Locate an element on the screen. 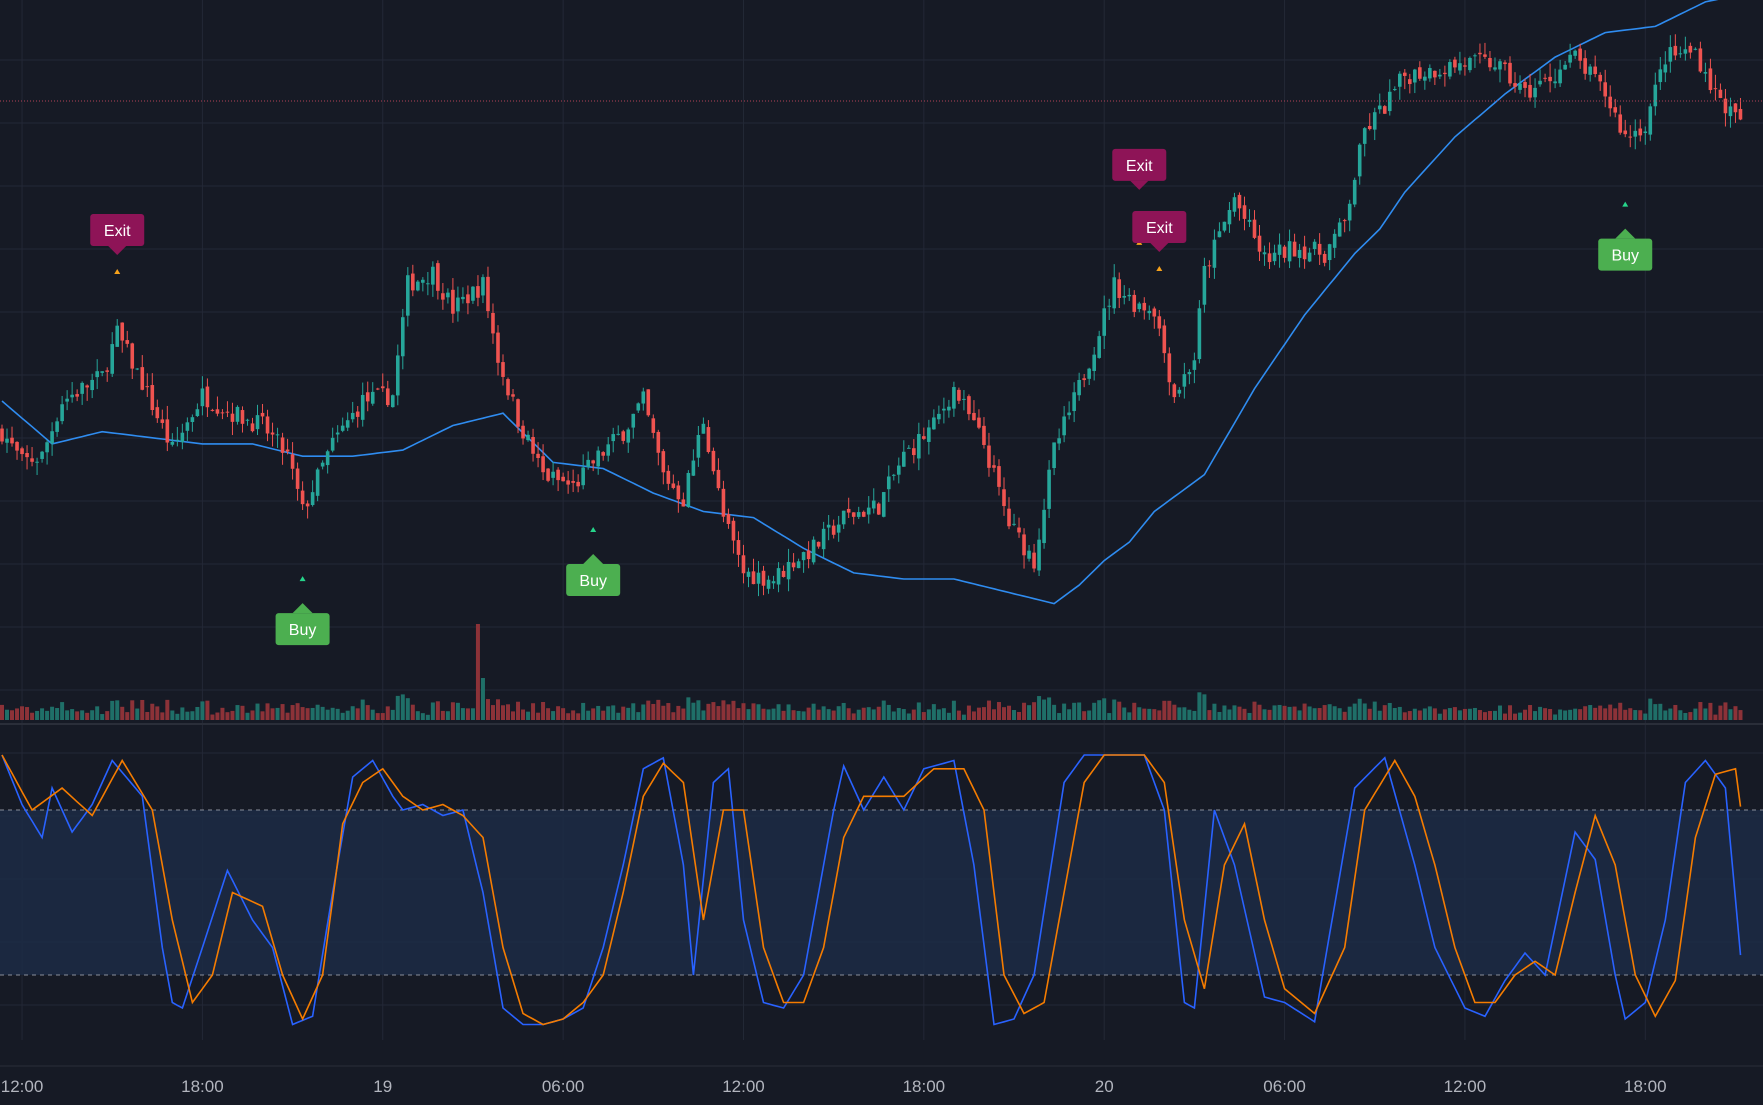 This screenshot has height=1105, width=1763. volume-bars is located at coordinates (871, 672).